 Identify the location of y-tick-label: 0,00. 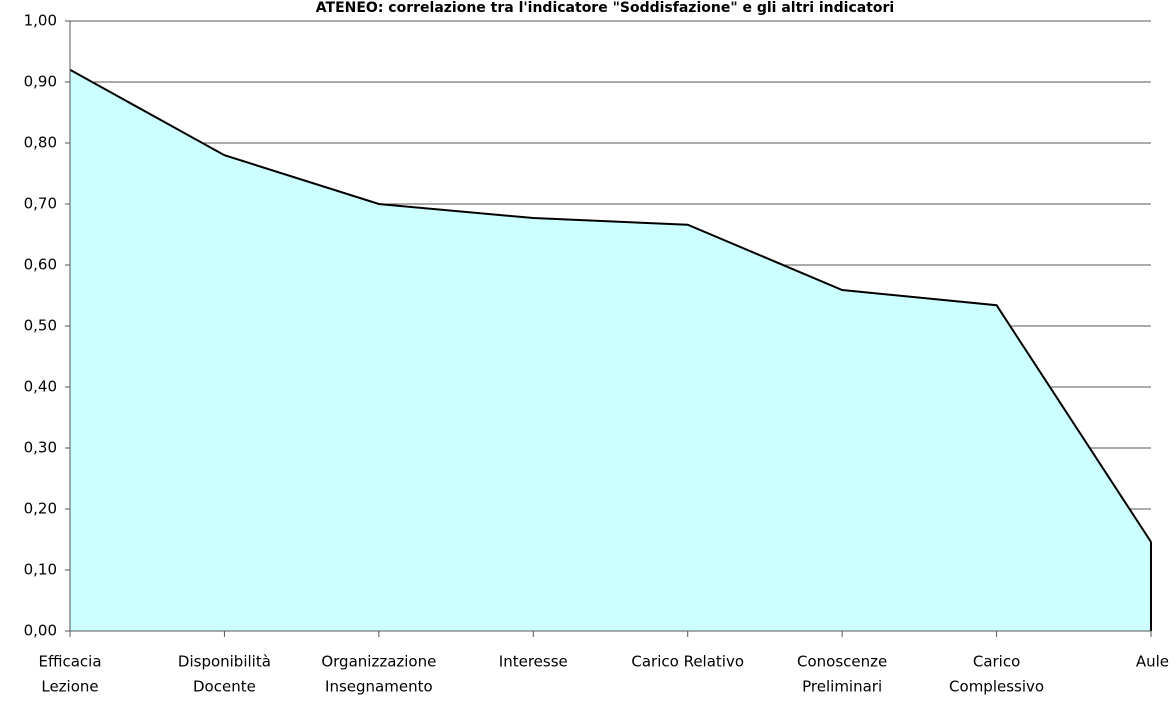
(40, 631).